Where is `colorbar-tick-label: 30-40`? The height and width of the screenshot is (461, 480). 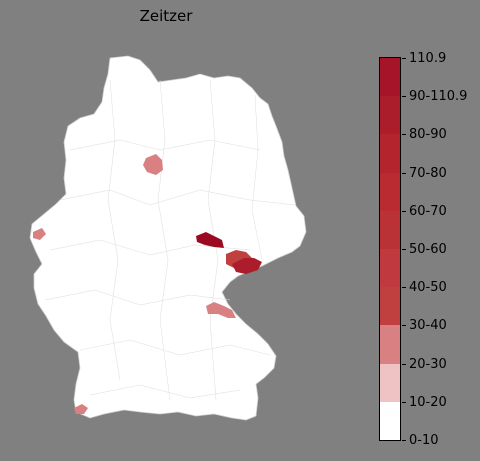
colorbar-tick-label: 30-40 is located at coordinates (428, 326).